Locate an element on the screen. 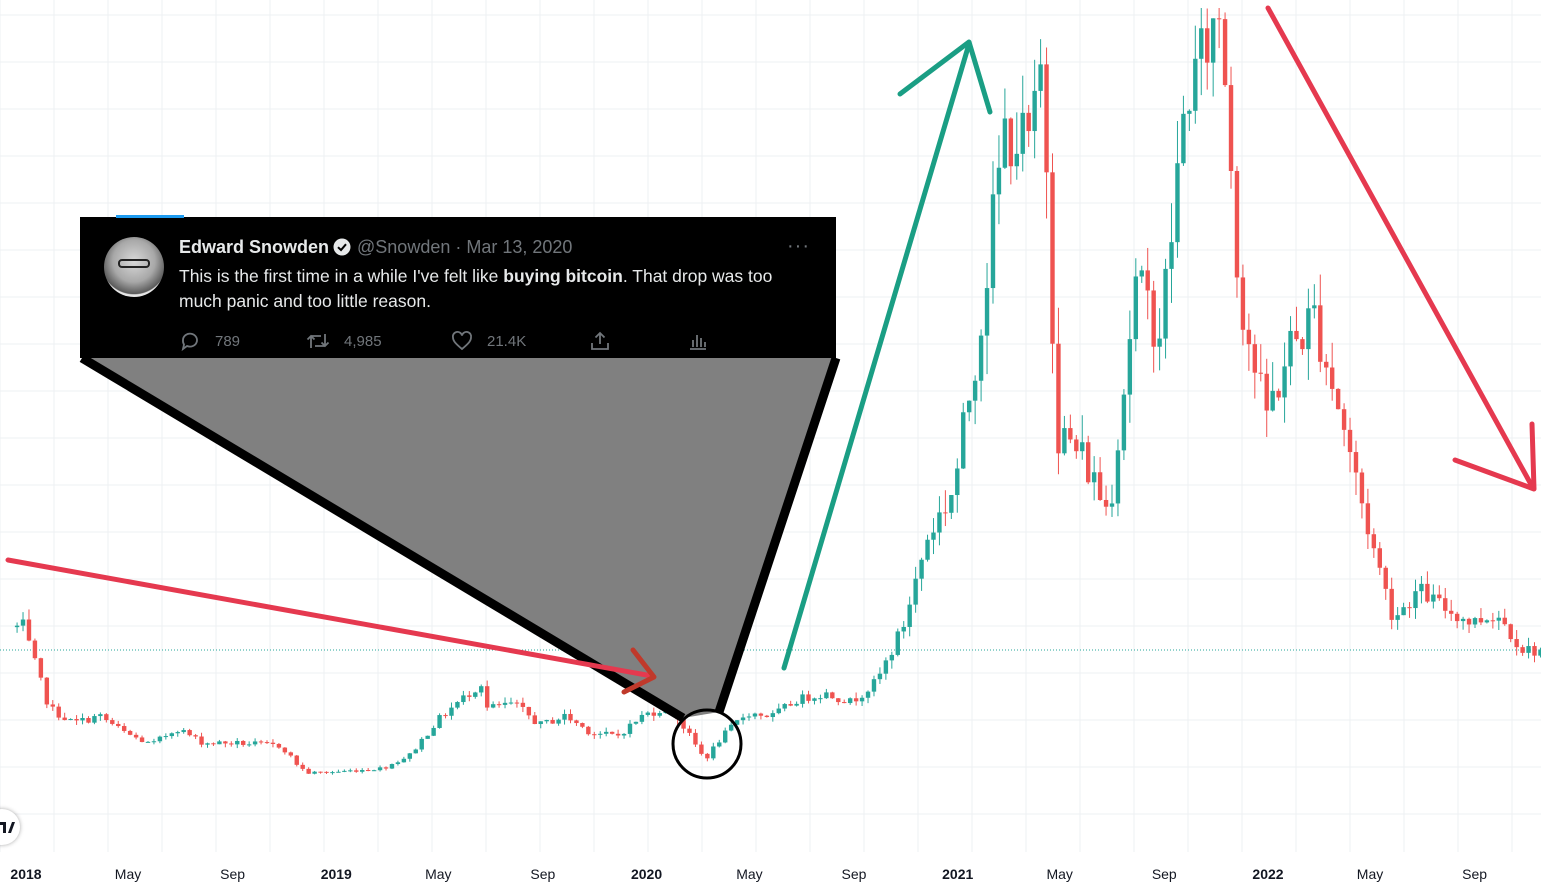 The image size is (1541, 890). analytics-button is located at coordinates (705, 341).